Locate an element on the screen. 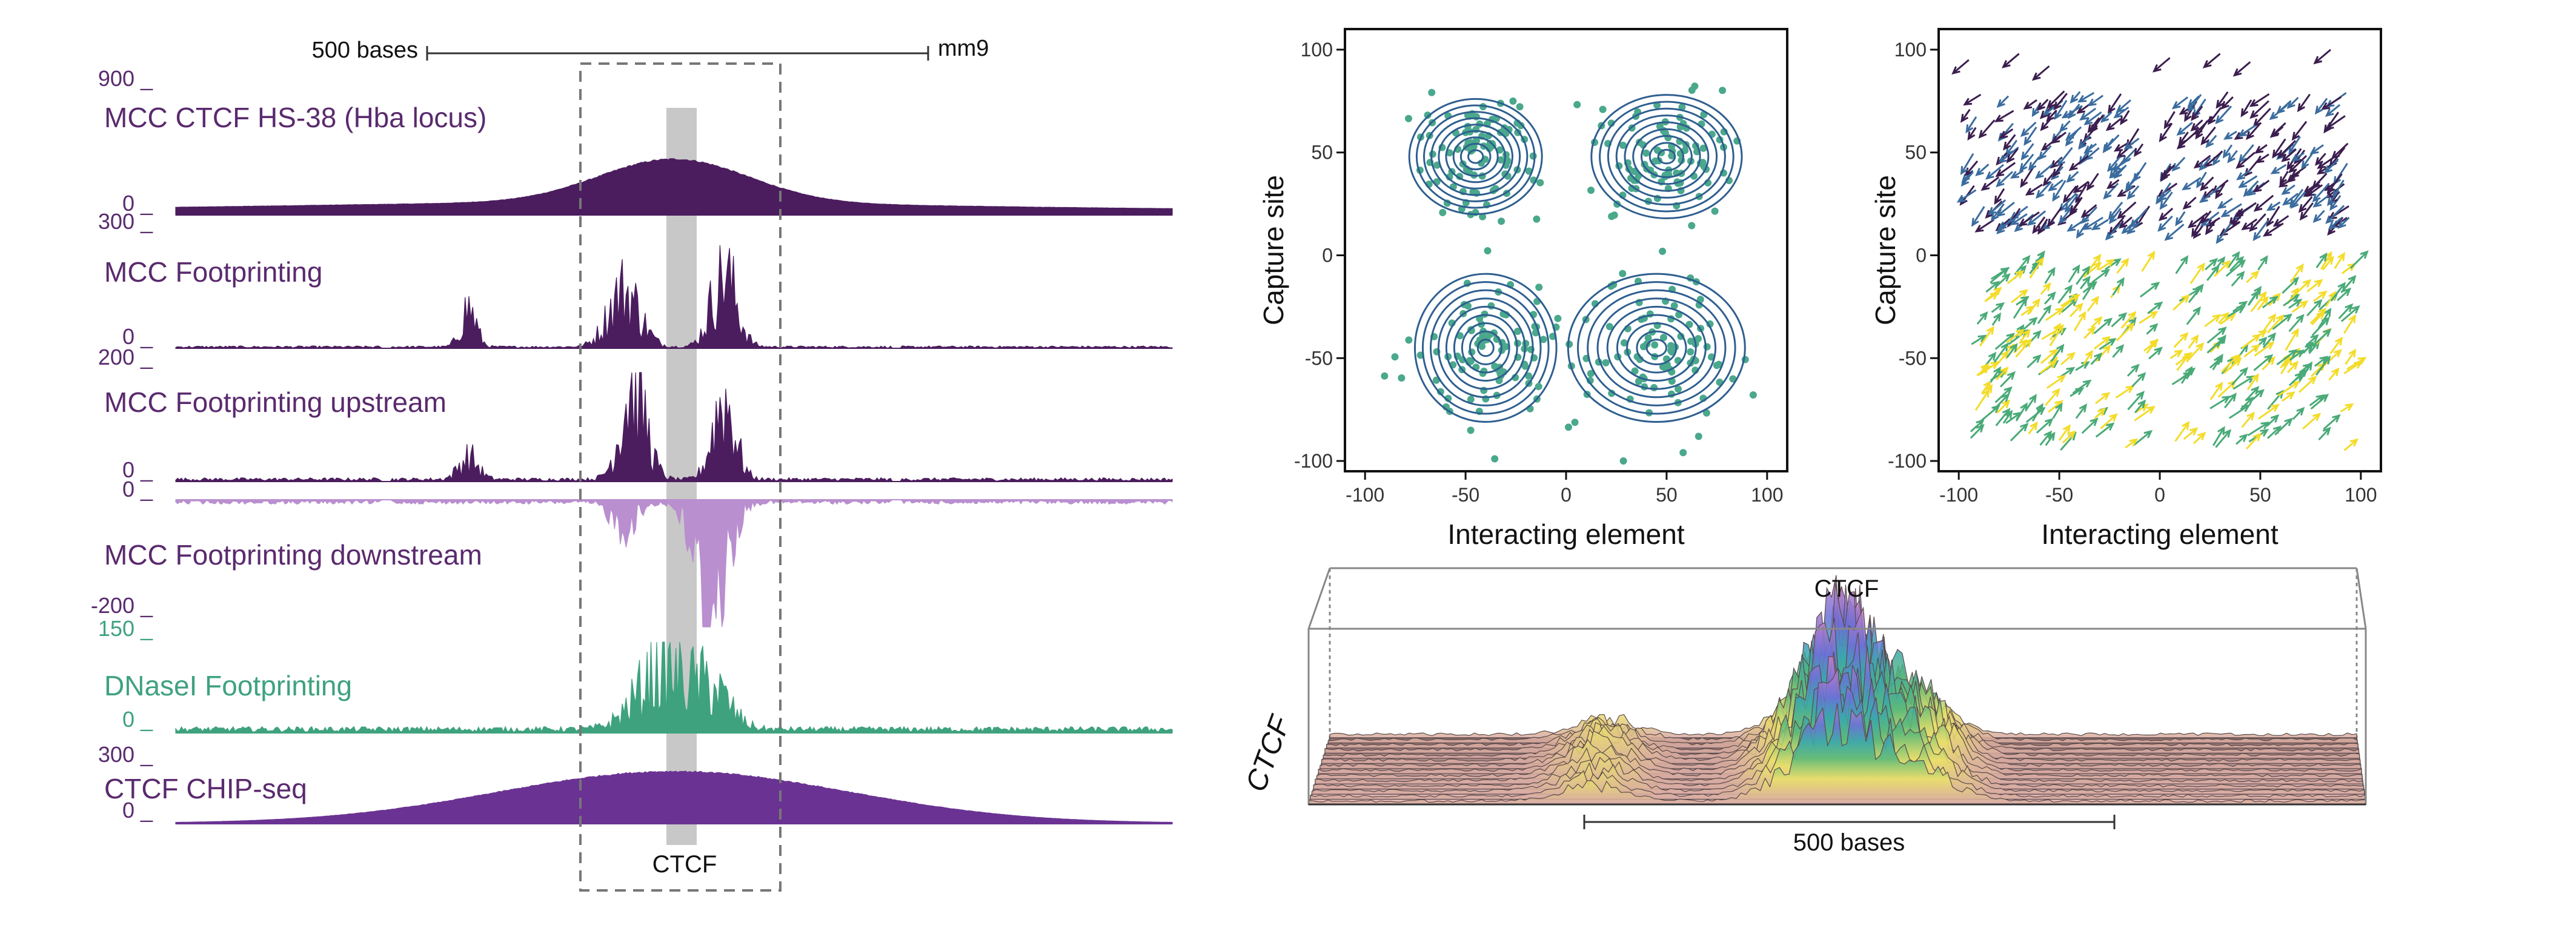 This screenshot has width=2576, height=931. track-fp: MCC Footprinting 300 _ 0 _ is located at coordinates (636, 279).